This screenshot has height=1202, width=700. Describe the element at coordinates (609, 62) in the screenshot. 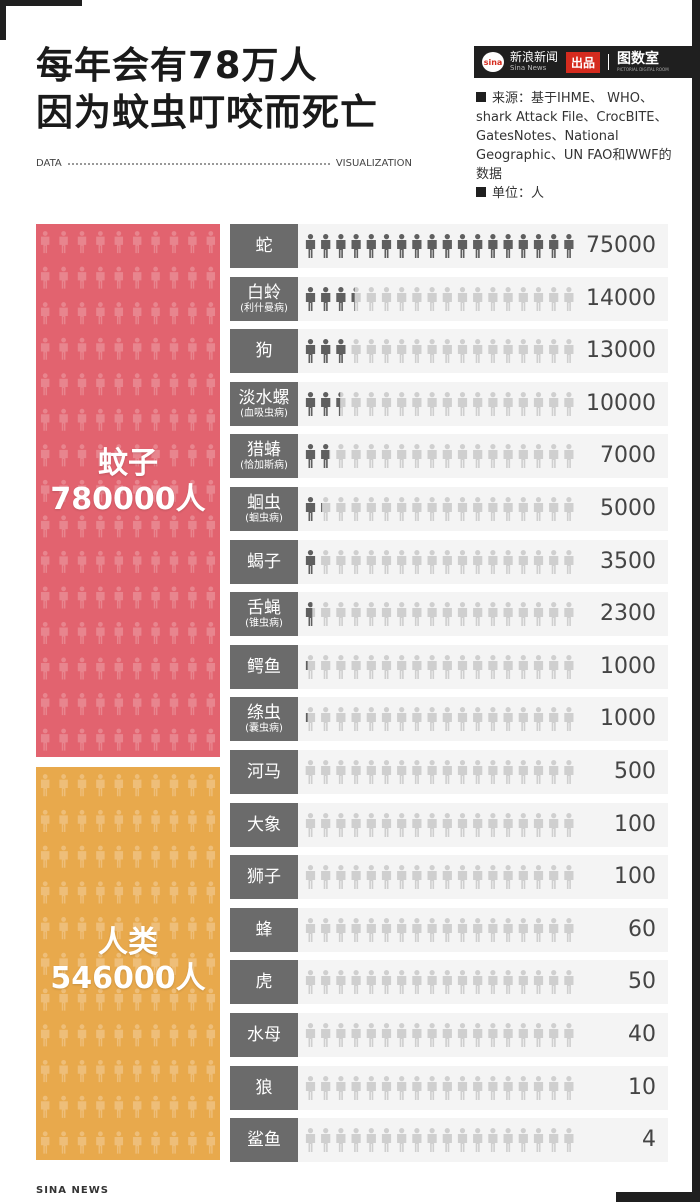

I see `brand-separator` at that location.